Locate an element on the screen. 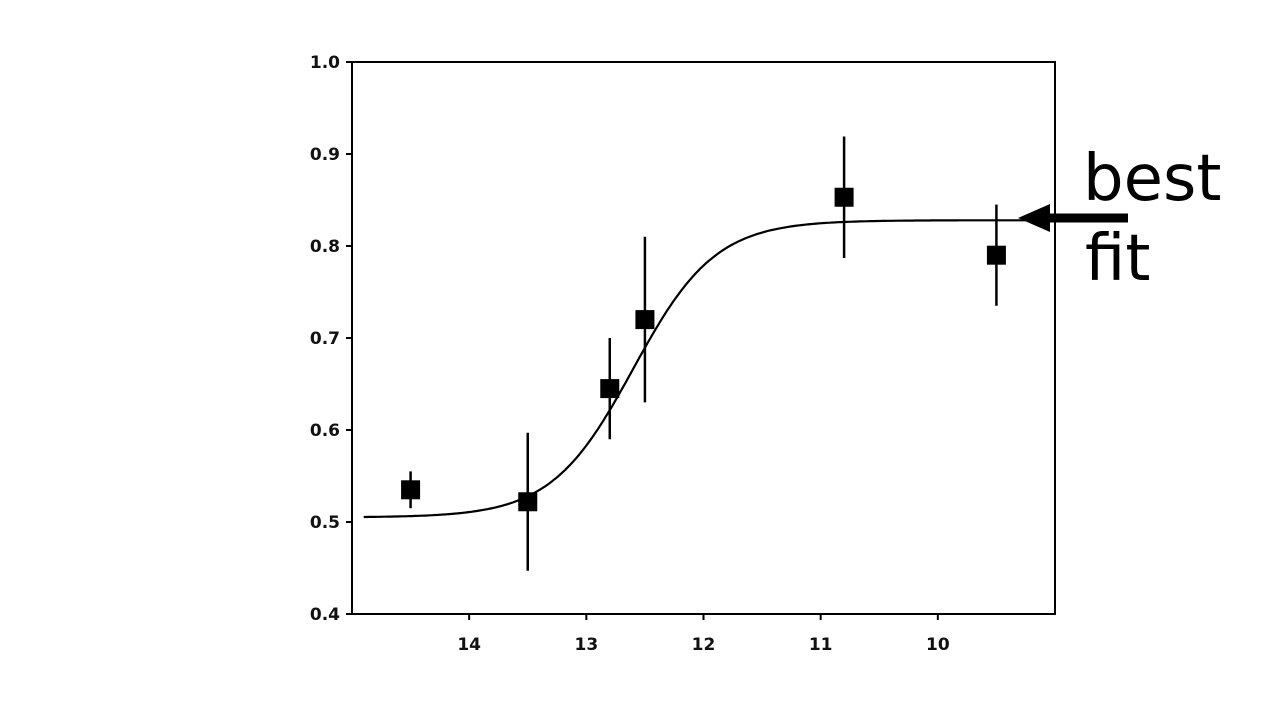  y-tick-label: 0.5 is located at coordinates (325, 523).